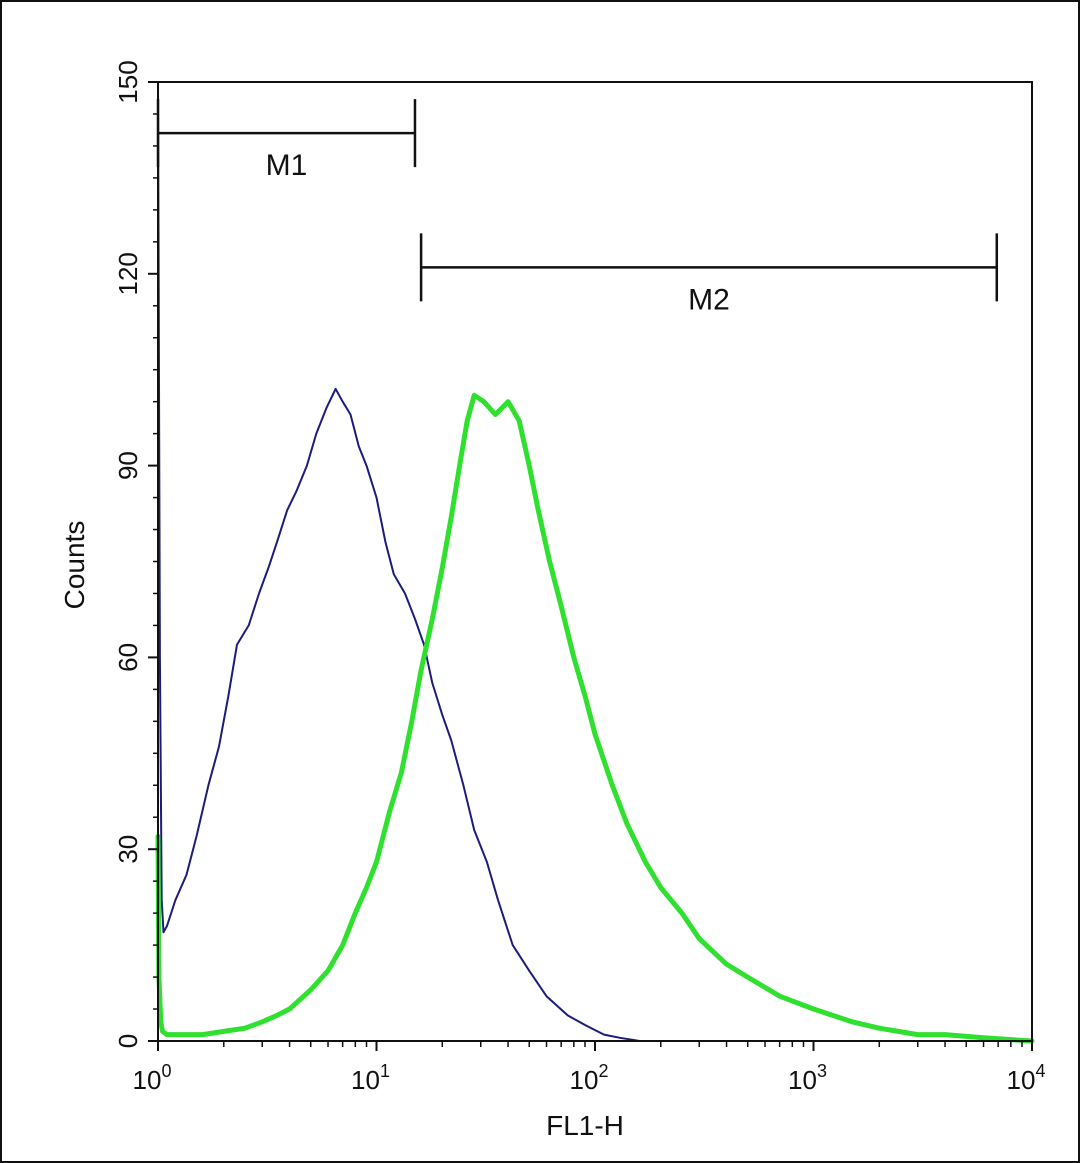 This screenshot has height=1163, width=1080. I want to click on x-axis-label: FL1-H, so click(585, 1125).